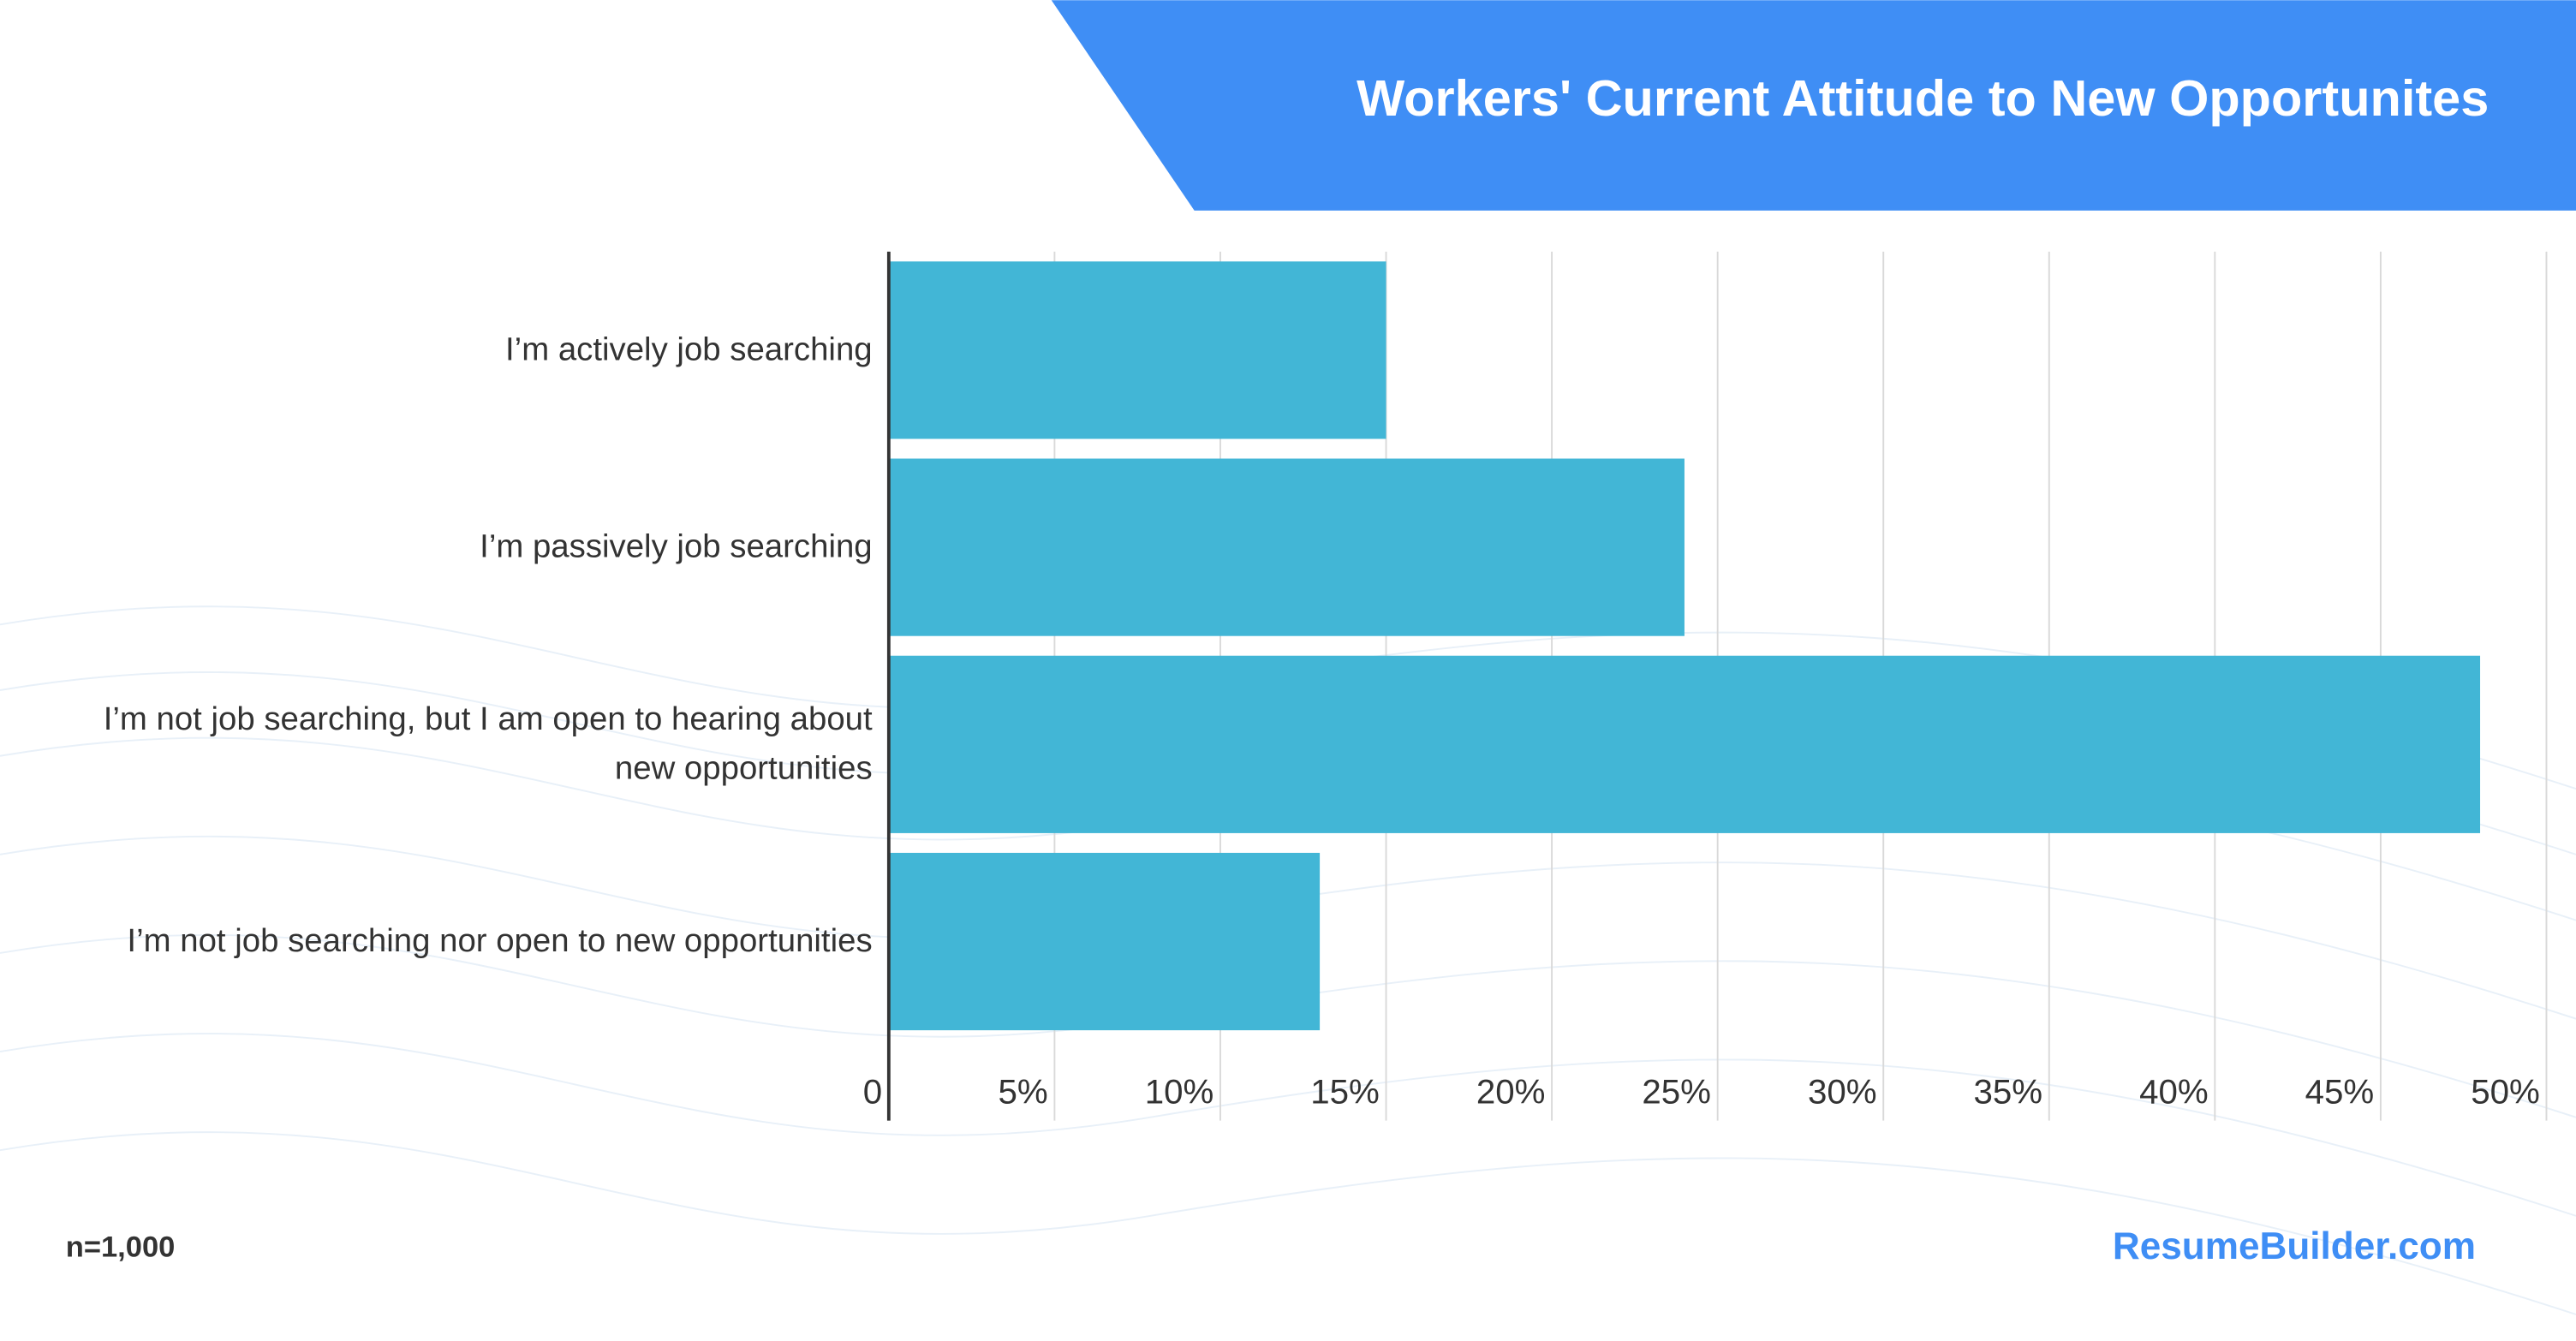  Describe the element at coordinates (872, 1092) in the screenshot. I see `x-tick-label: 0` at that location.